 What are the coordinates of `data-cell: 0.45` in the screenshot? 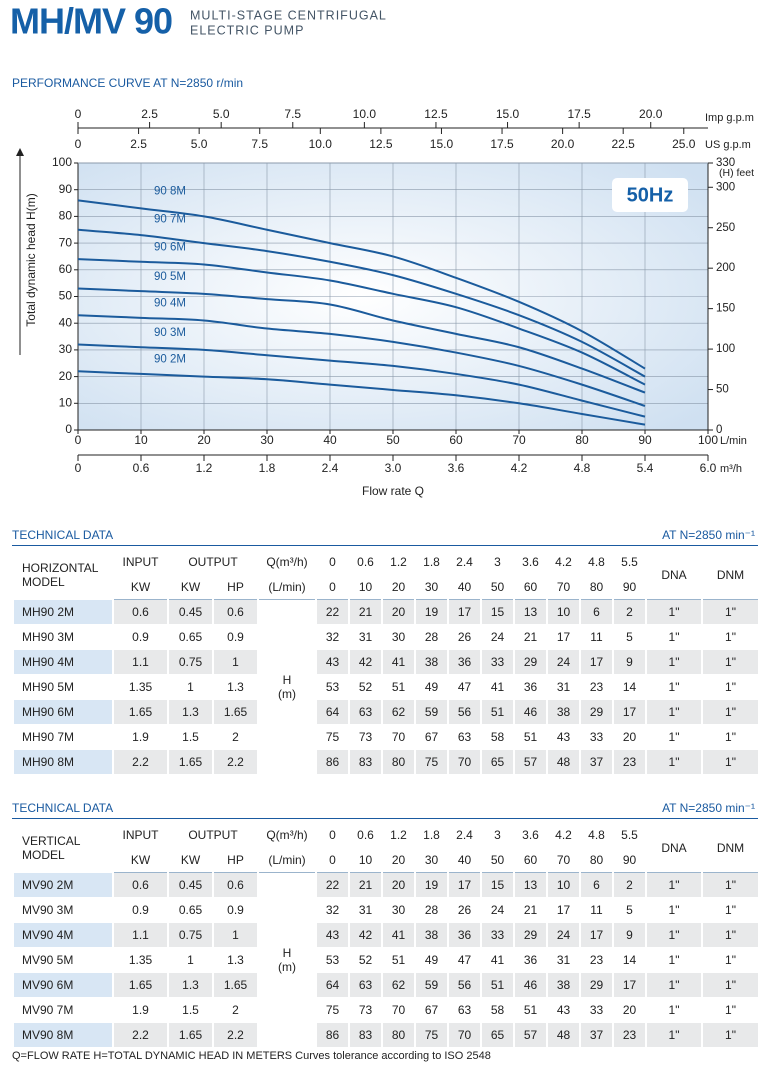 It's located at (190, 885).